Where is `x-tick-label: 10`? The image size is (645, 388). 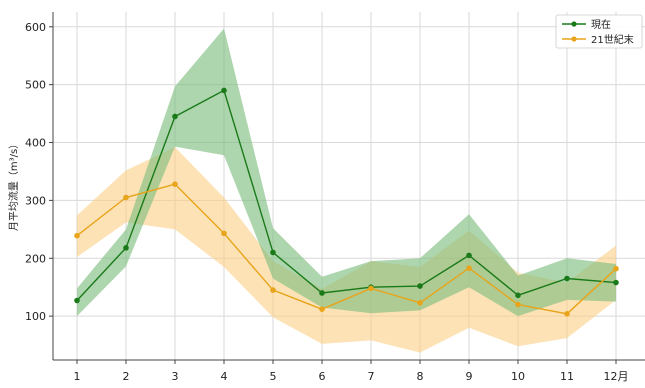 x-tick-label: 10 is located at coordinates (518, 376).